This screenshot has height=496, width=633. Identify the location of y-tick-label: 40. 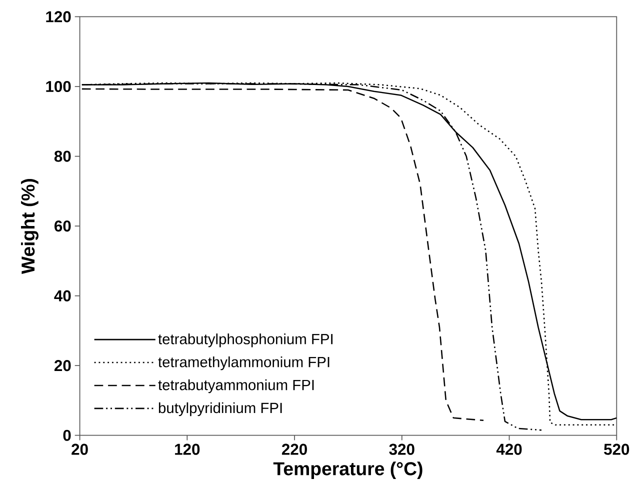
(62, 296).